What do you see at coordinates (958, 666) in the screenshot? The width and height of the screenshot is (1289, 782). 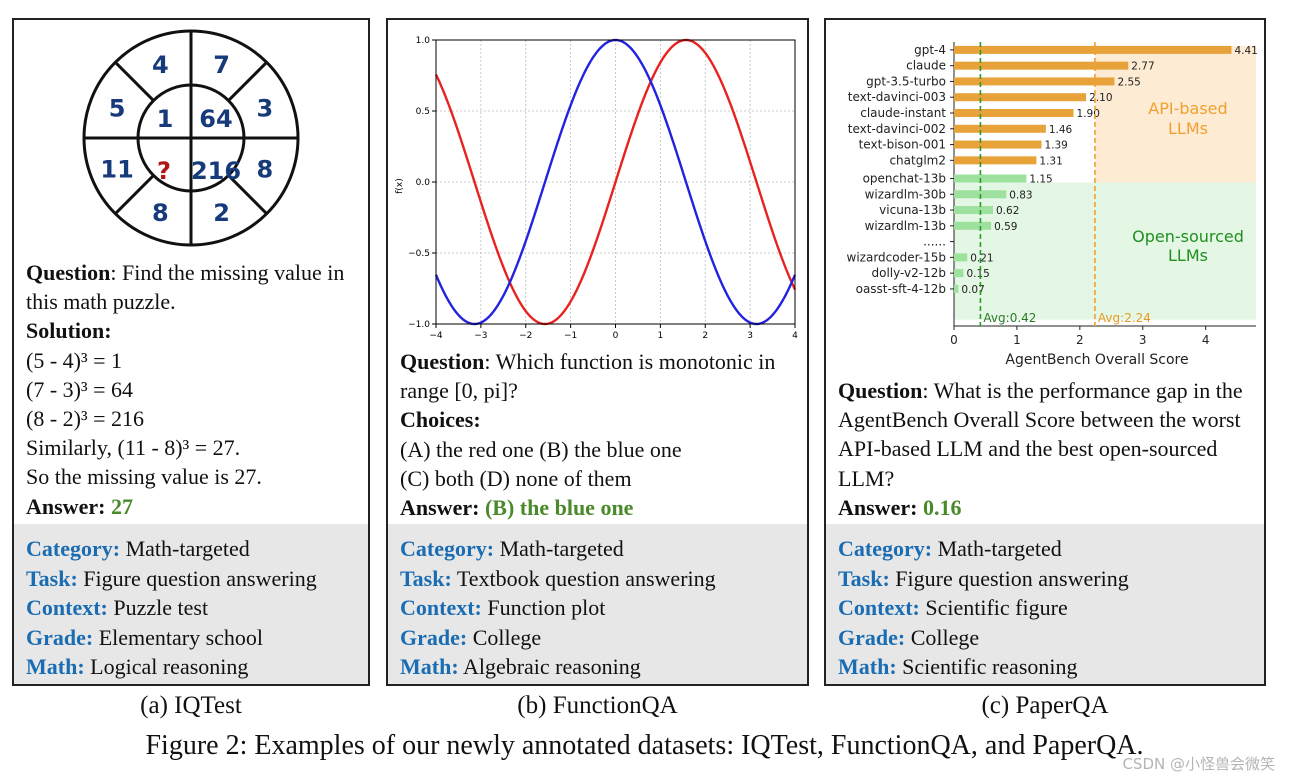 I see `meta-math: Math: Scientific reasoning` at bounding box center [958, 666].